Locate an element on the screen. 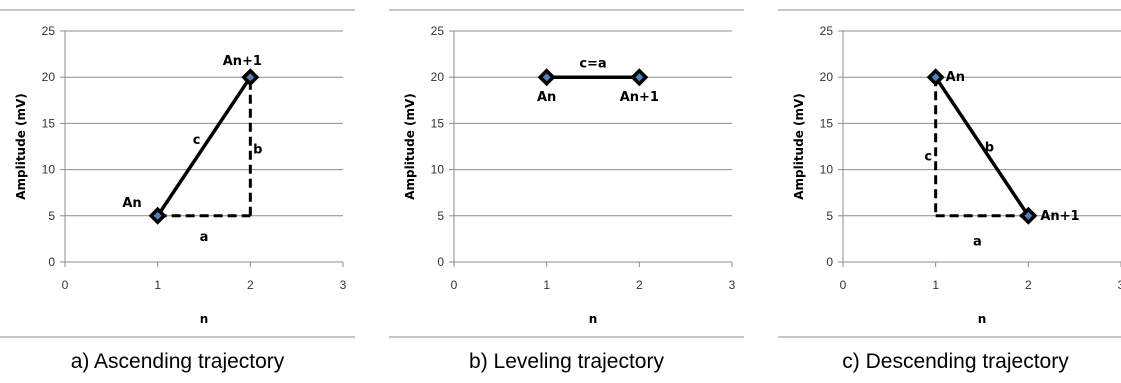 The image size is (1121, 383). caption-ascending: a) Ascending trajectory is located at coordinates (177, 361).